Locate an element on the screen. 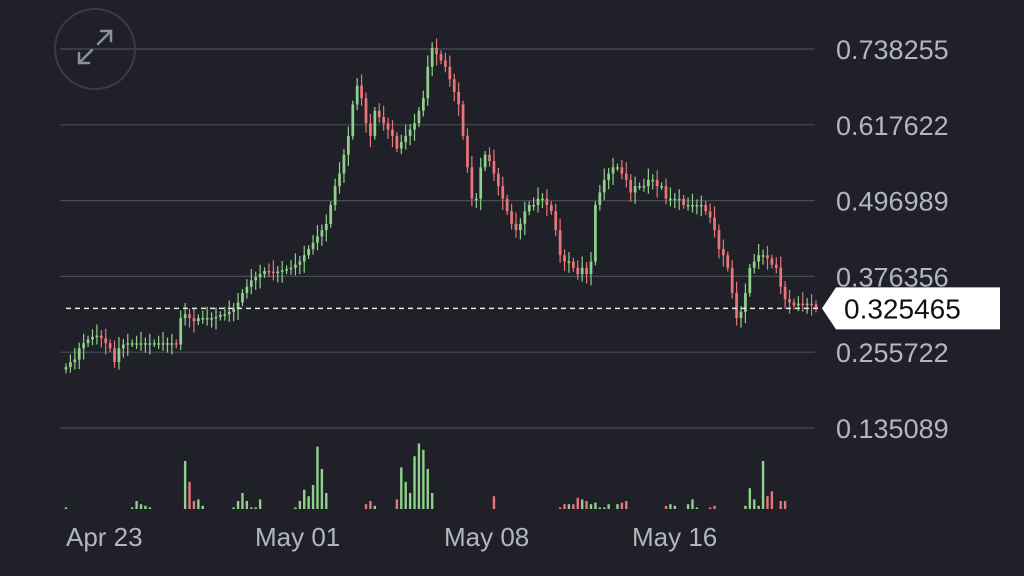  y-tick-label: 0.496989 is located at coordinates (892, 202).